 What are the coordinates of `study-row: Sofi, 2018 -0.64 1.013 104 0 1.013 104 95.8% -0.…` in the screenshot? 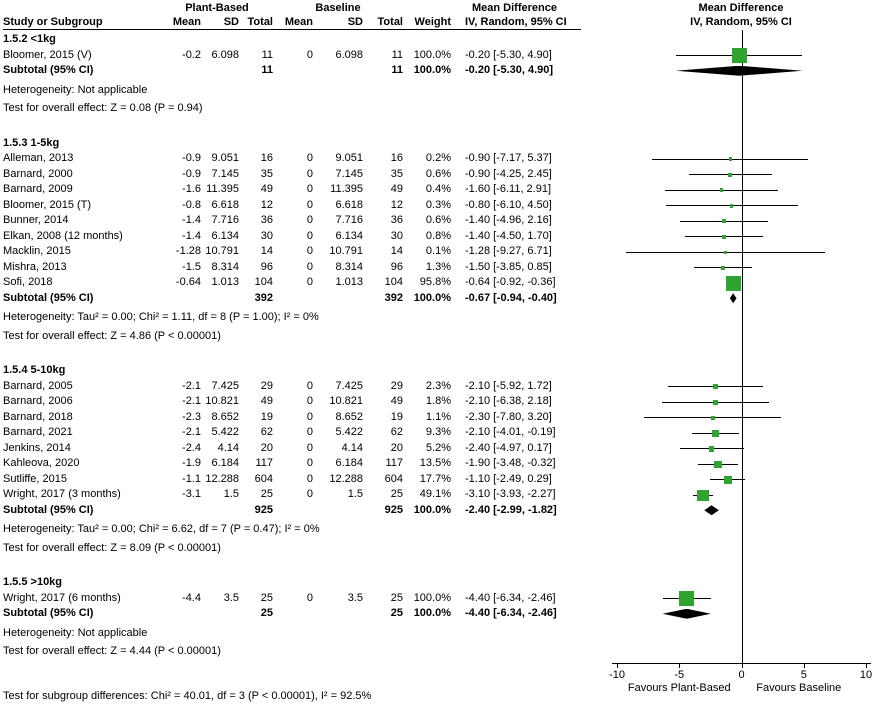 It's located at (290, 282).